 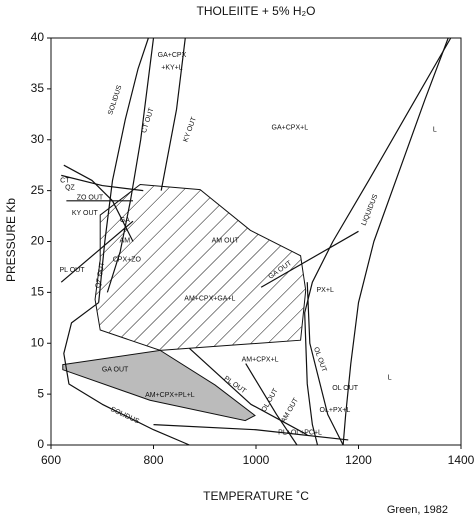 I want to click on y-tick-label: 40, so click(x=38, y=37).